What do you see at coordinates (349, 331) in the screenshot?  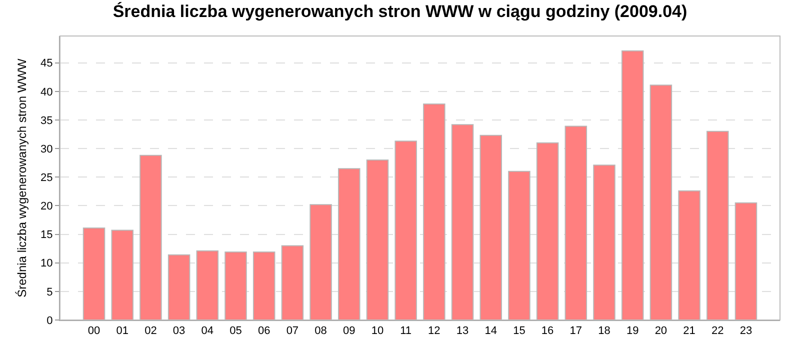 I see `x-tick-label: 09` at bounding box center [349, 331].